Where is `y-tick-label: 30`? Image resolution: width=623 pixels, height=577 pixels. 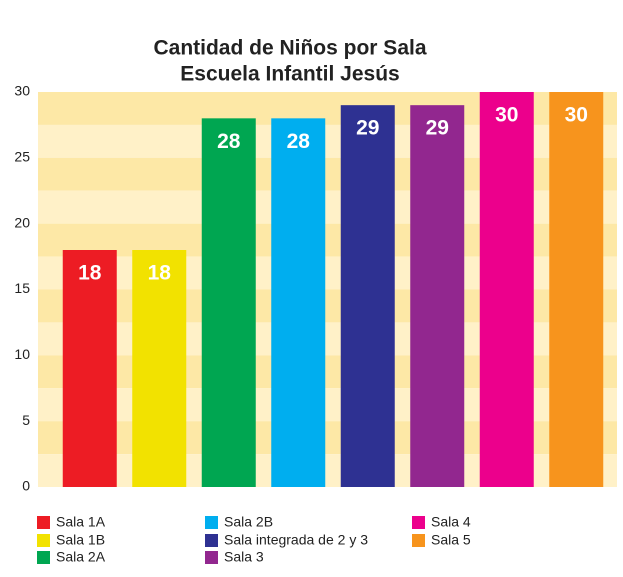 y-tick-label: 30 is located at coordinates (22, 91).